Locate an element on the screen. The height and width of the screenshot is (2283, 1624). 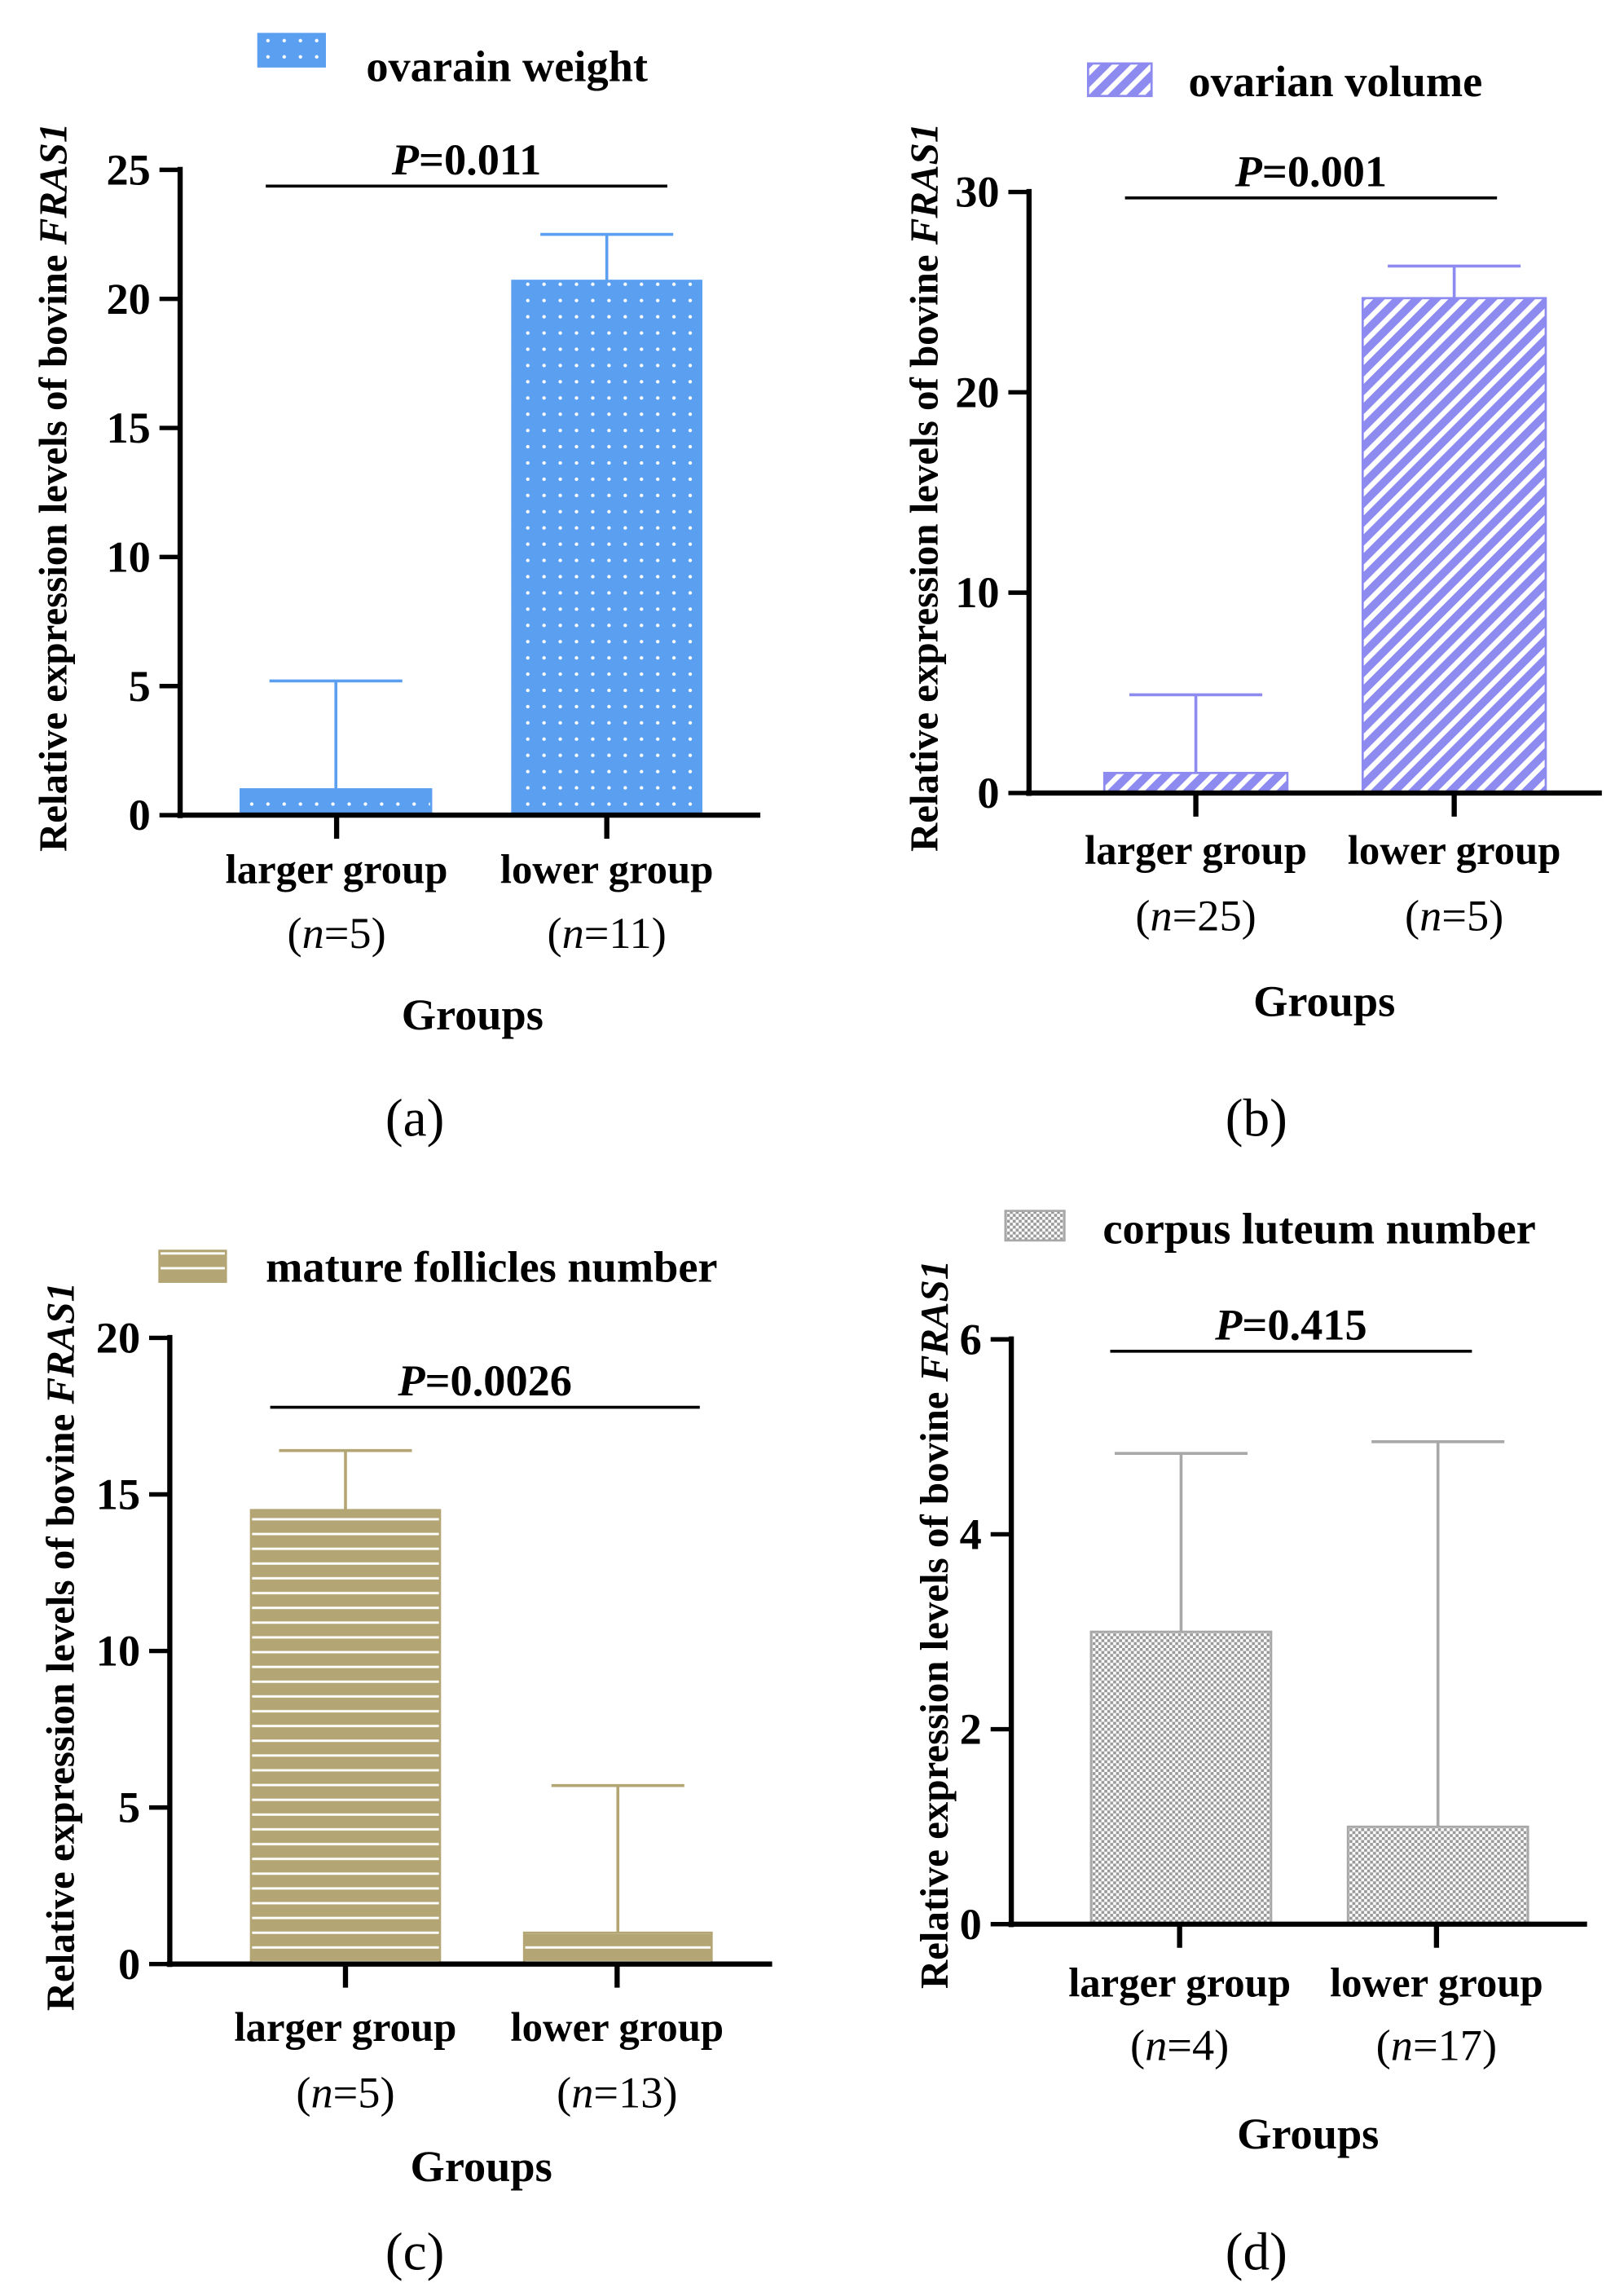
n-value: 4 is located at coordinates (1203, 2045).